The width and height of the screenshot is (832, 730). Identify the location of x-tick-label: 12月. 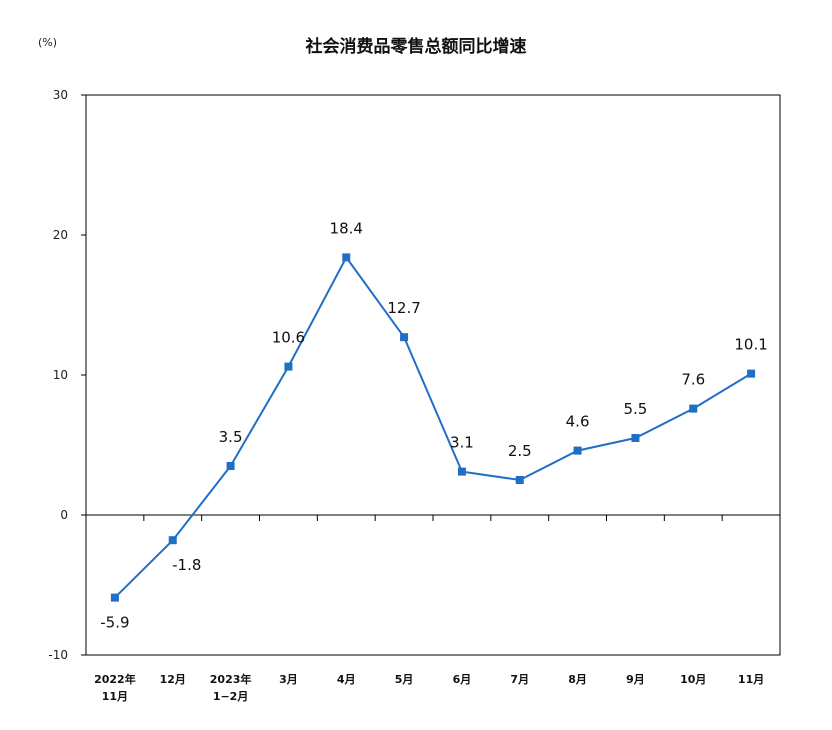
(173, 679).